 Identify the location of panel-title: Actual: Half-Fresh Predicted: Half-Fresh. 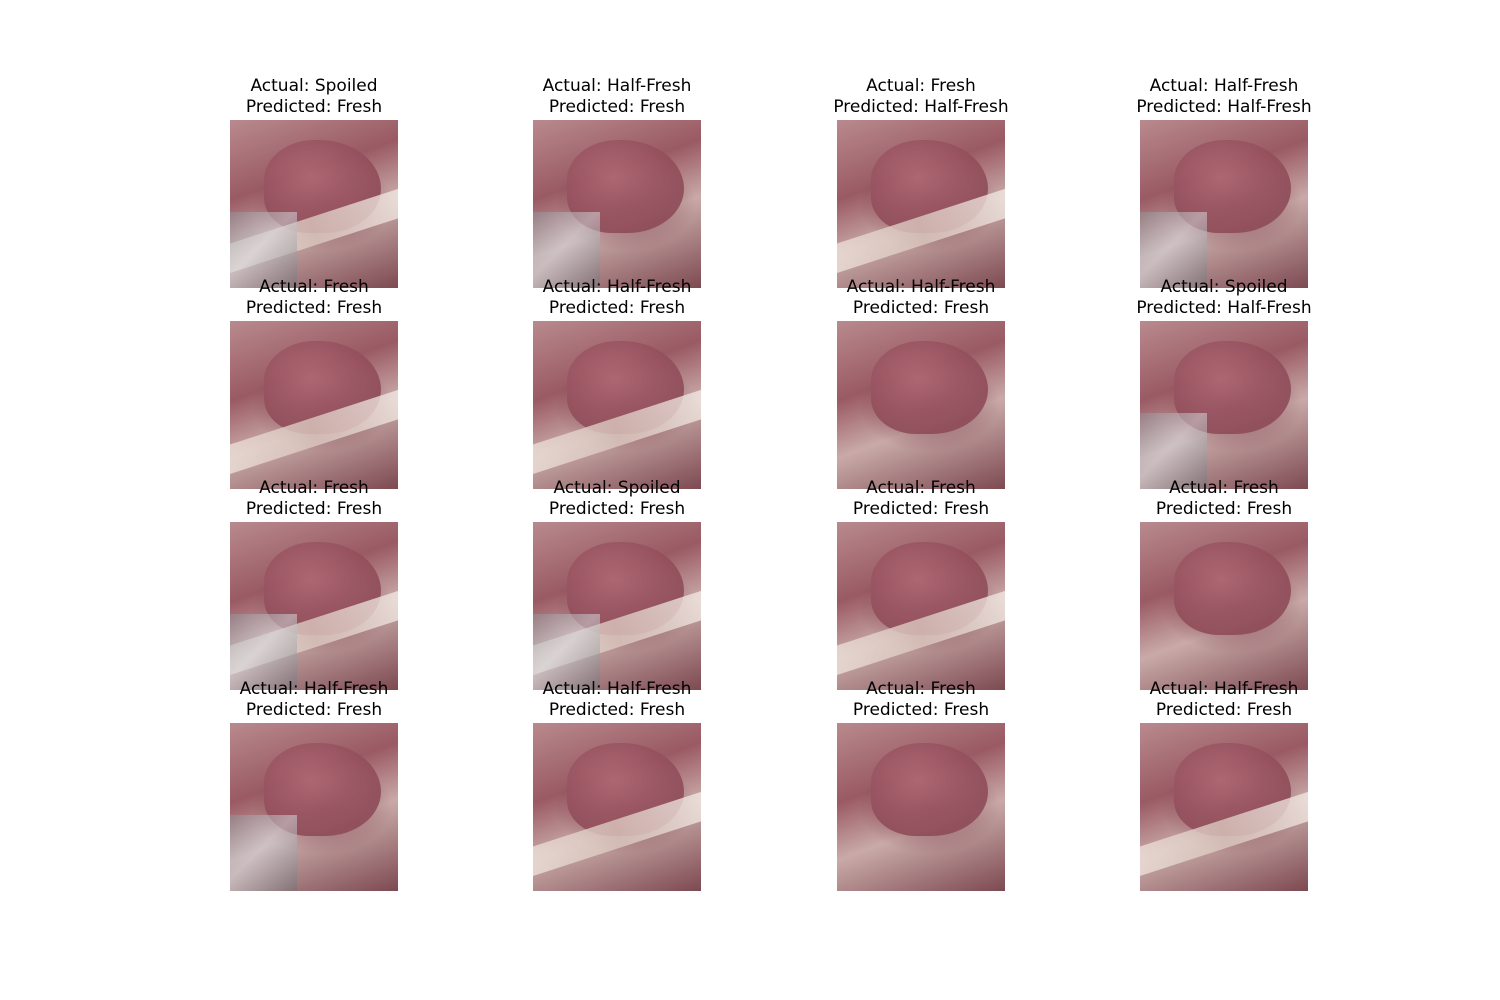
(1224, 97).